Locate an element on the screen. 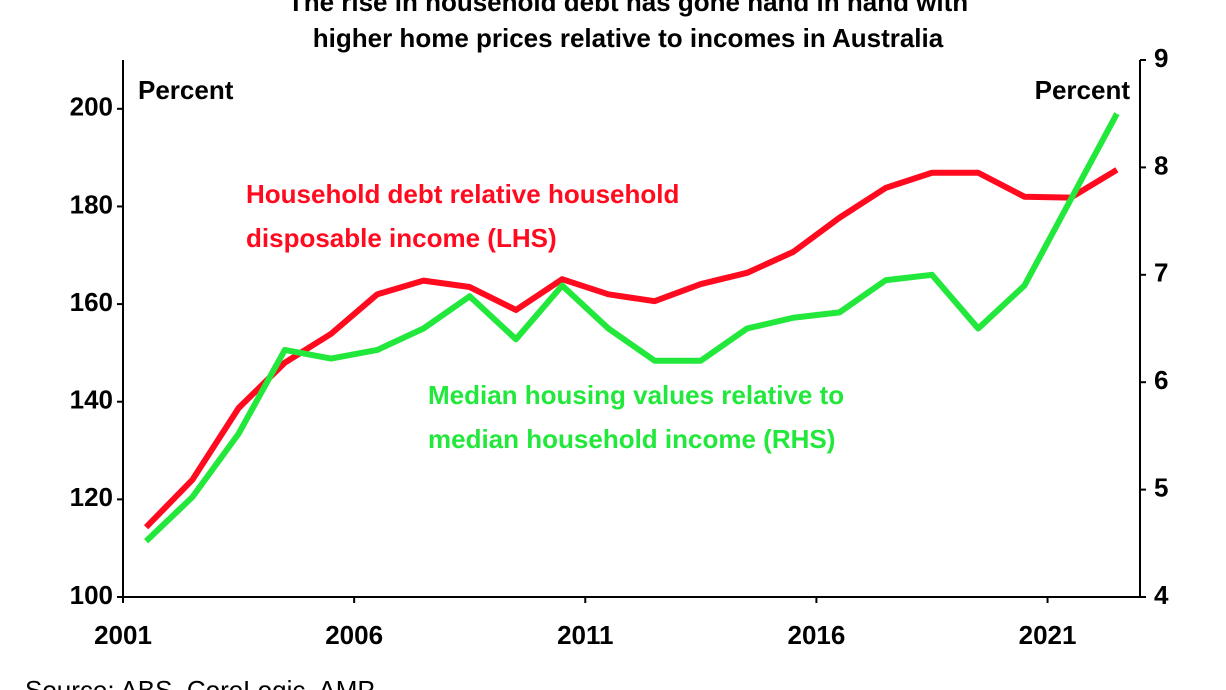 The image size is (1226, 690). series-label: disposable income (LHS) is located at coordinates (401, 238).